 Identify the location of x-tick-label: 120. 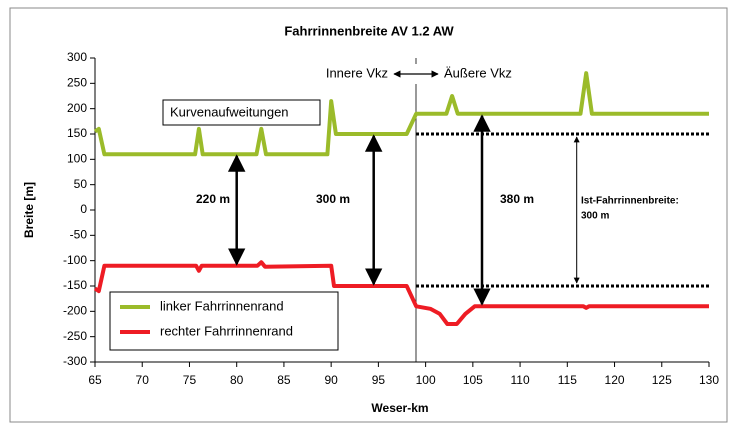
(615, 380).